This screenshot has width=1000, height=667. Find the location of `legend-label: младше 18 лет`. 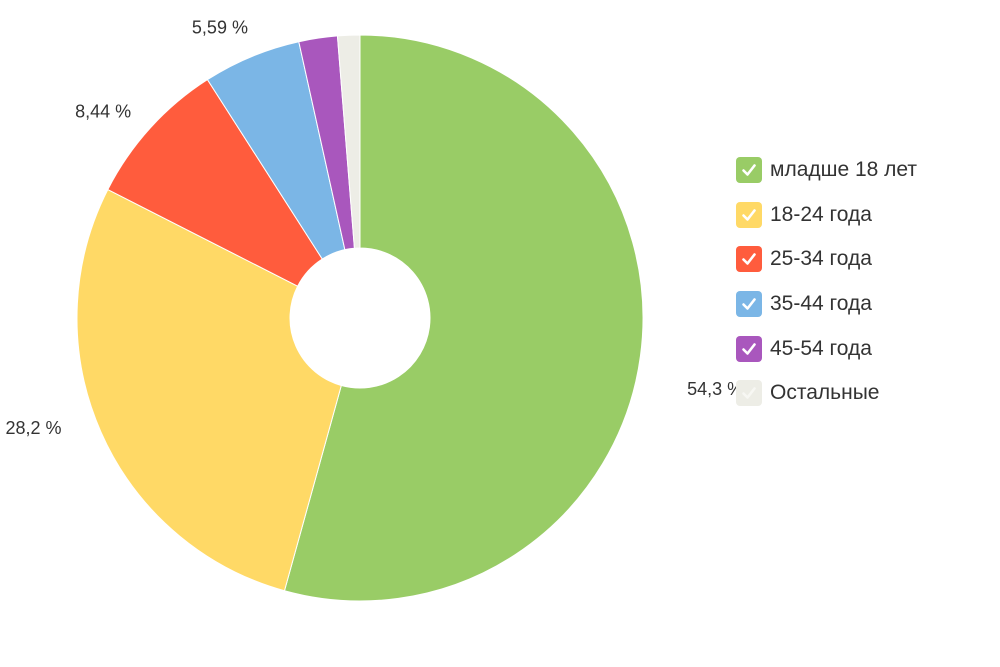

legend-label: младше 18 лет is located at coordinates (844, 170).